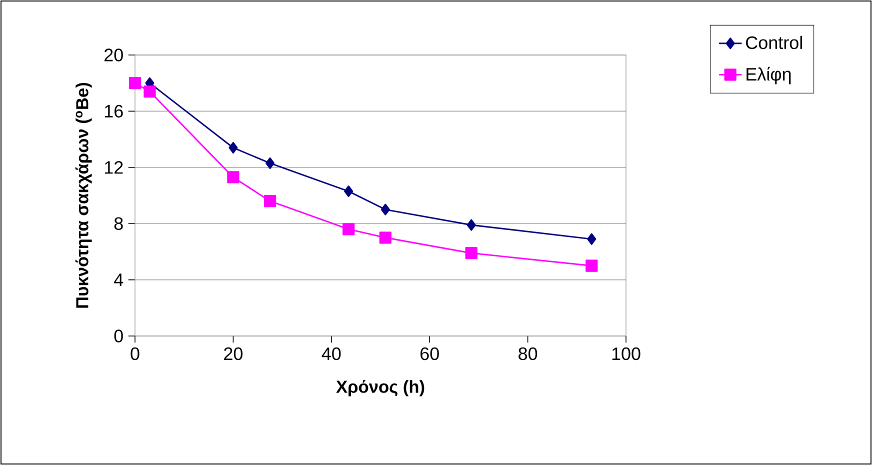 The image size is (872, 465). What do you see at coordinates (135, 353) in the screenshot?
I see `x-tick-label: 0` at bounding box center [135, 353].